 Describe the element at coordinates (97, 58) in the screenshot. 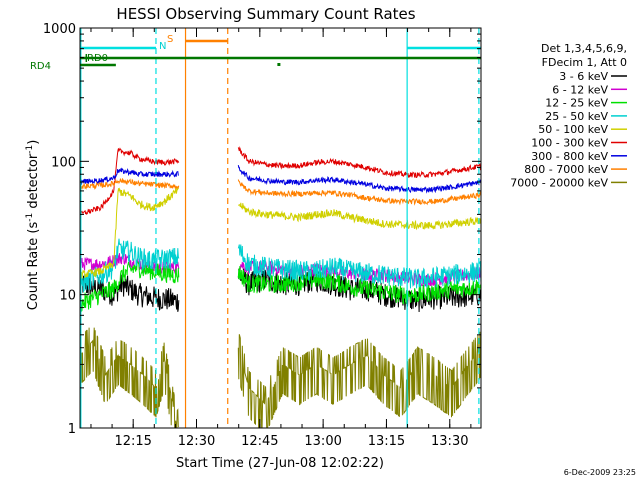

I see `annotation-rd0: RD0` at that location.